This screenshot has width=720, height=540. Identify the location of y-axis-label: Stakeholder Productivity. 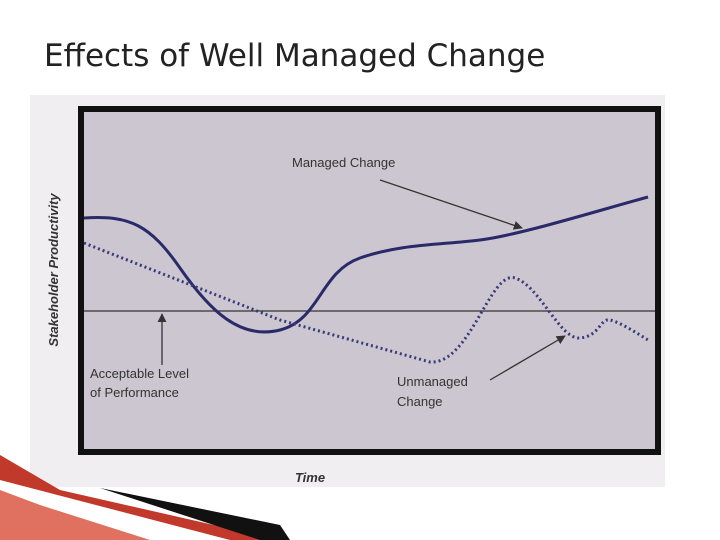
(53, 270).